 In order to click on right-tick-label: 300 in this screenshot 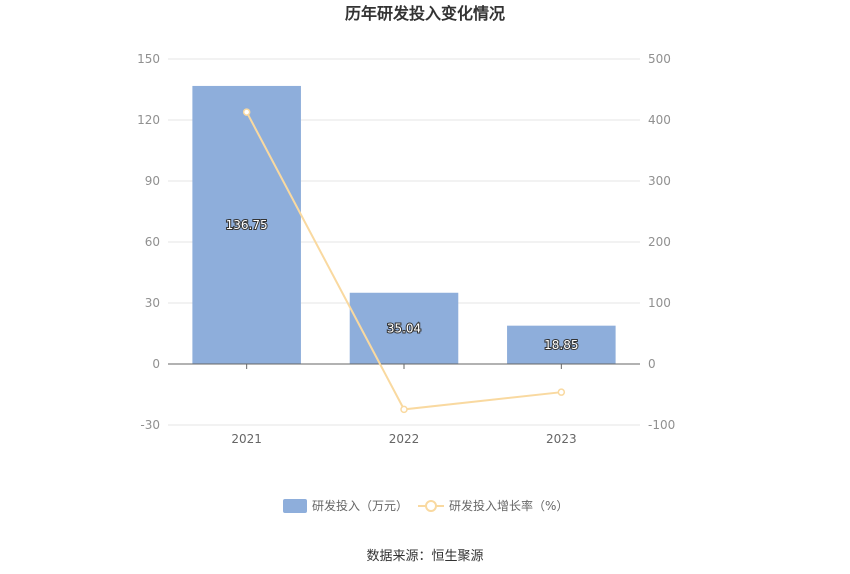, I will do `click(659, 181)`.